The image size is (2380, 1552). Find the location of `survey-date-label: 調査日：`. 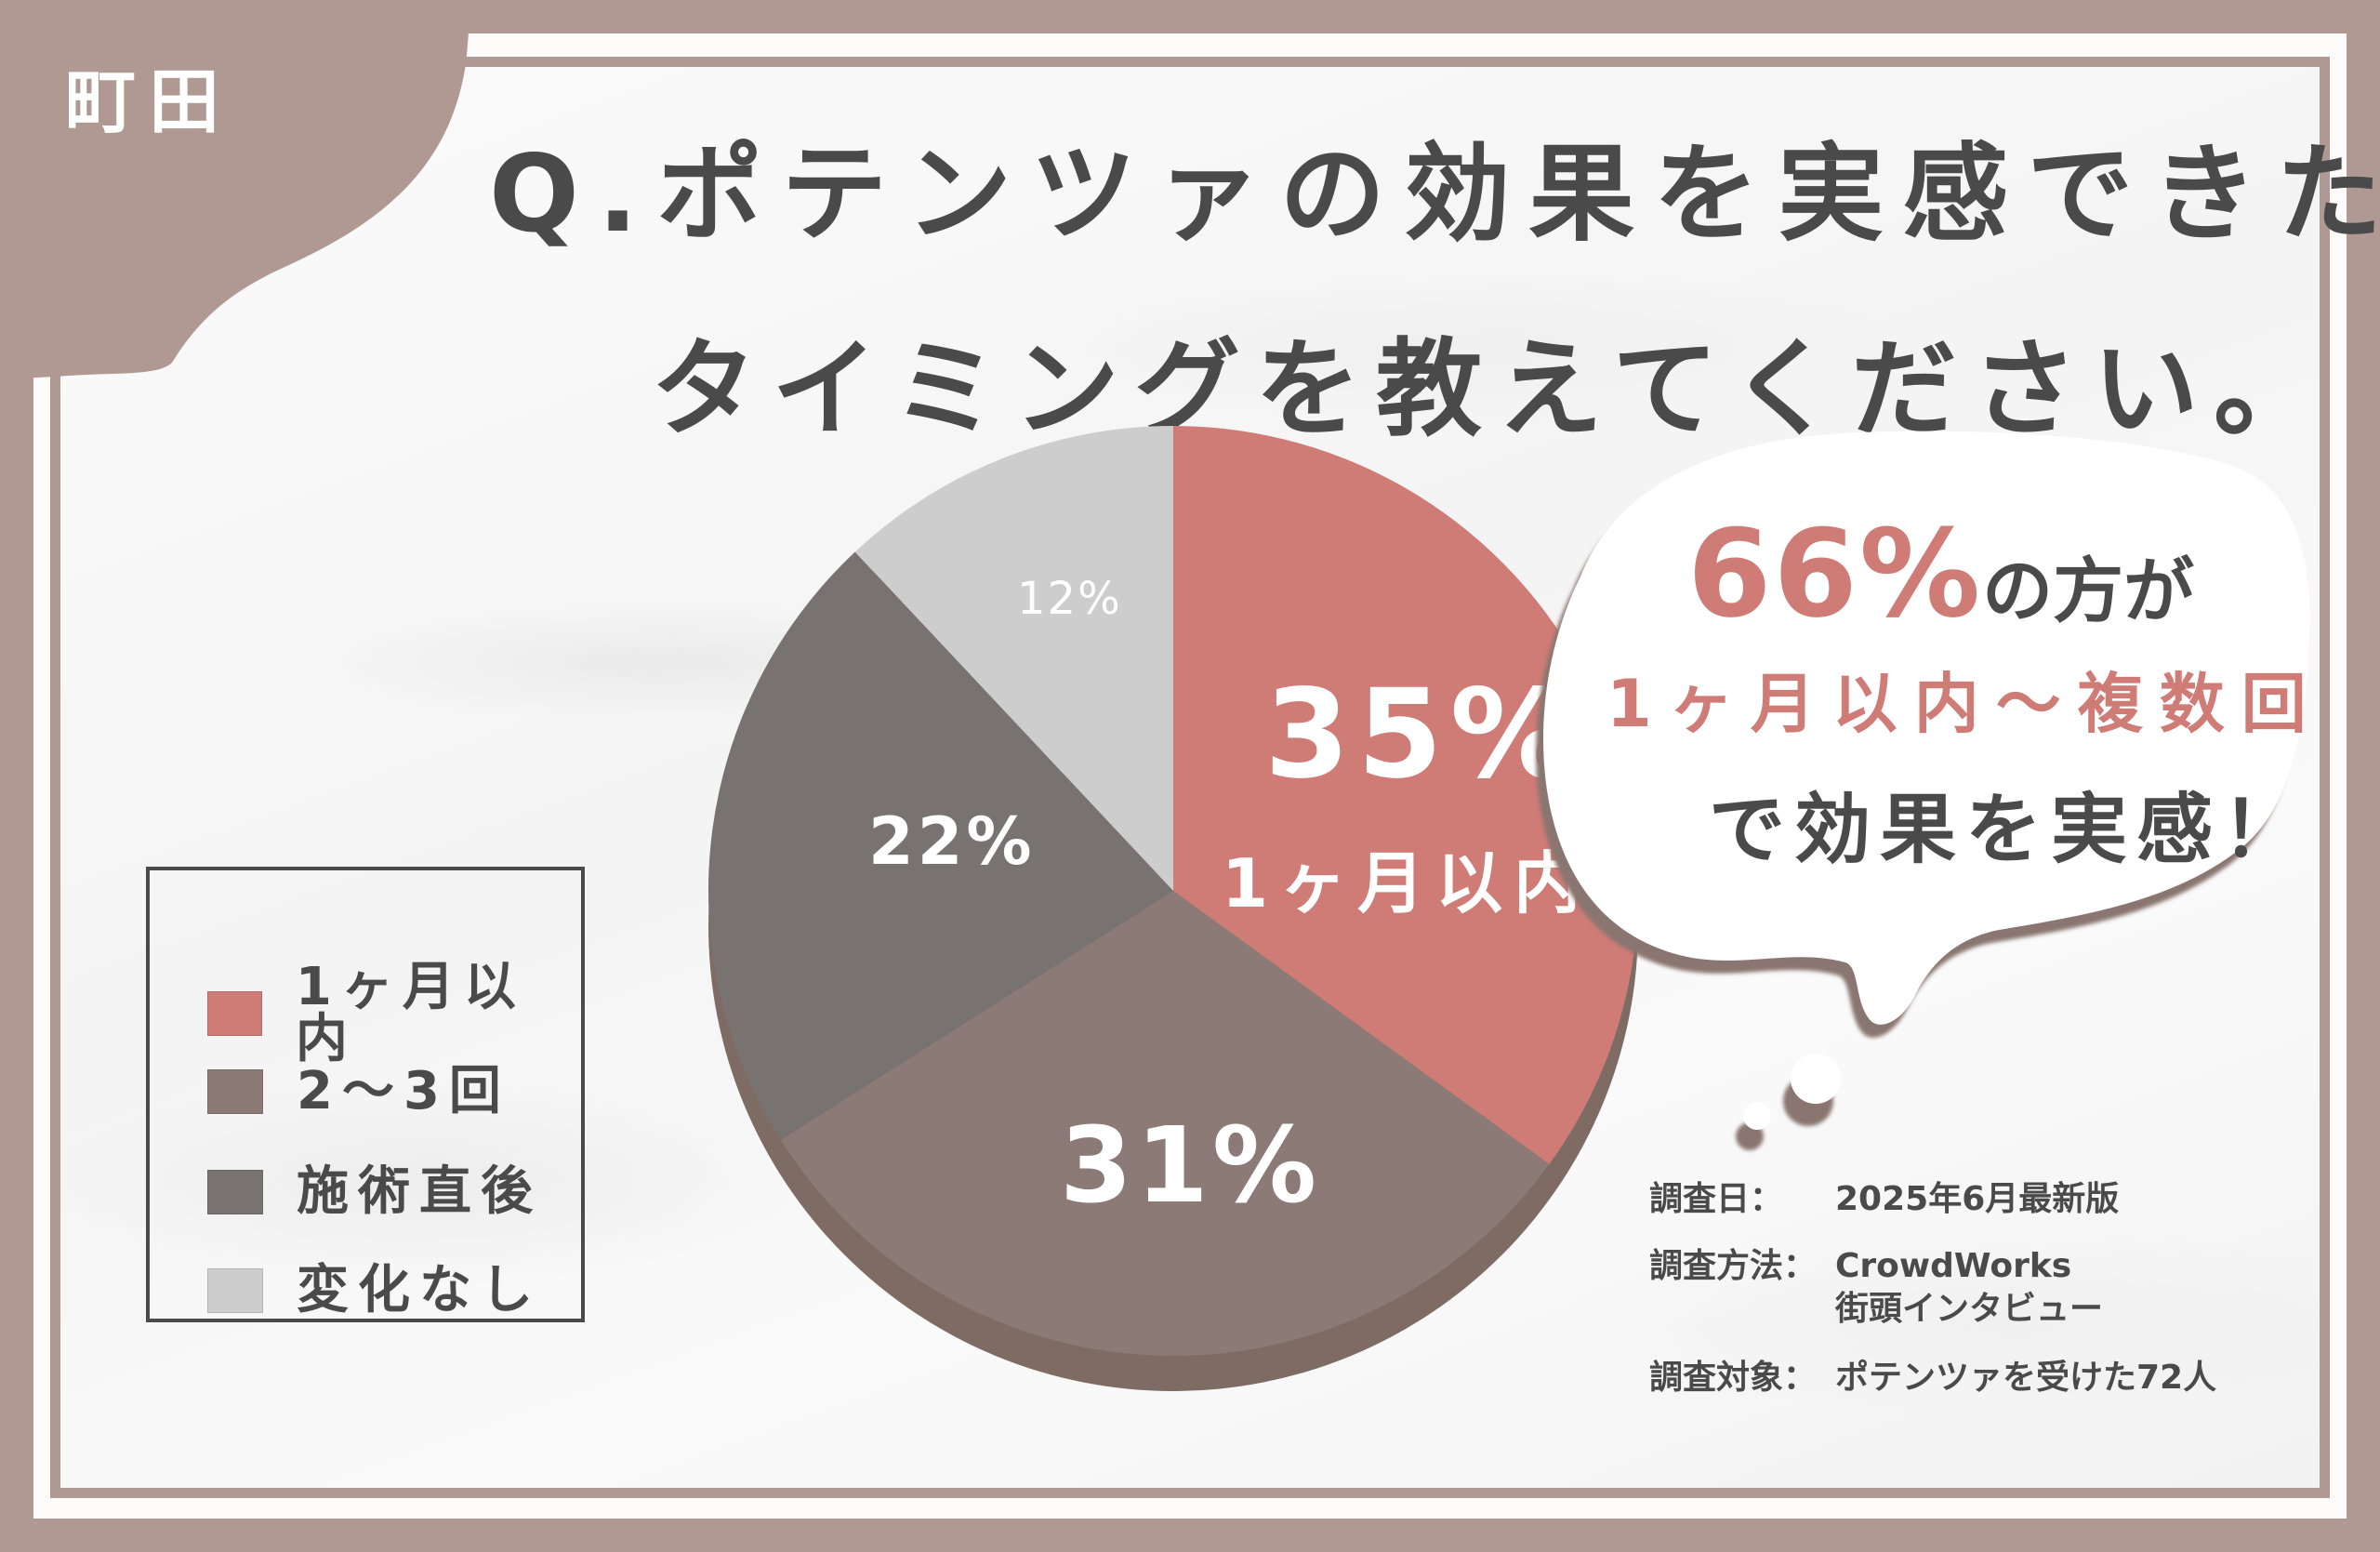

survey-date-label: 調査日： is located at coordinates (1716, 1199).